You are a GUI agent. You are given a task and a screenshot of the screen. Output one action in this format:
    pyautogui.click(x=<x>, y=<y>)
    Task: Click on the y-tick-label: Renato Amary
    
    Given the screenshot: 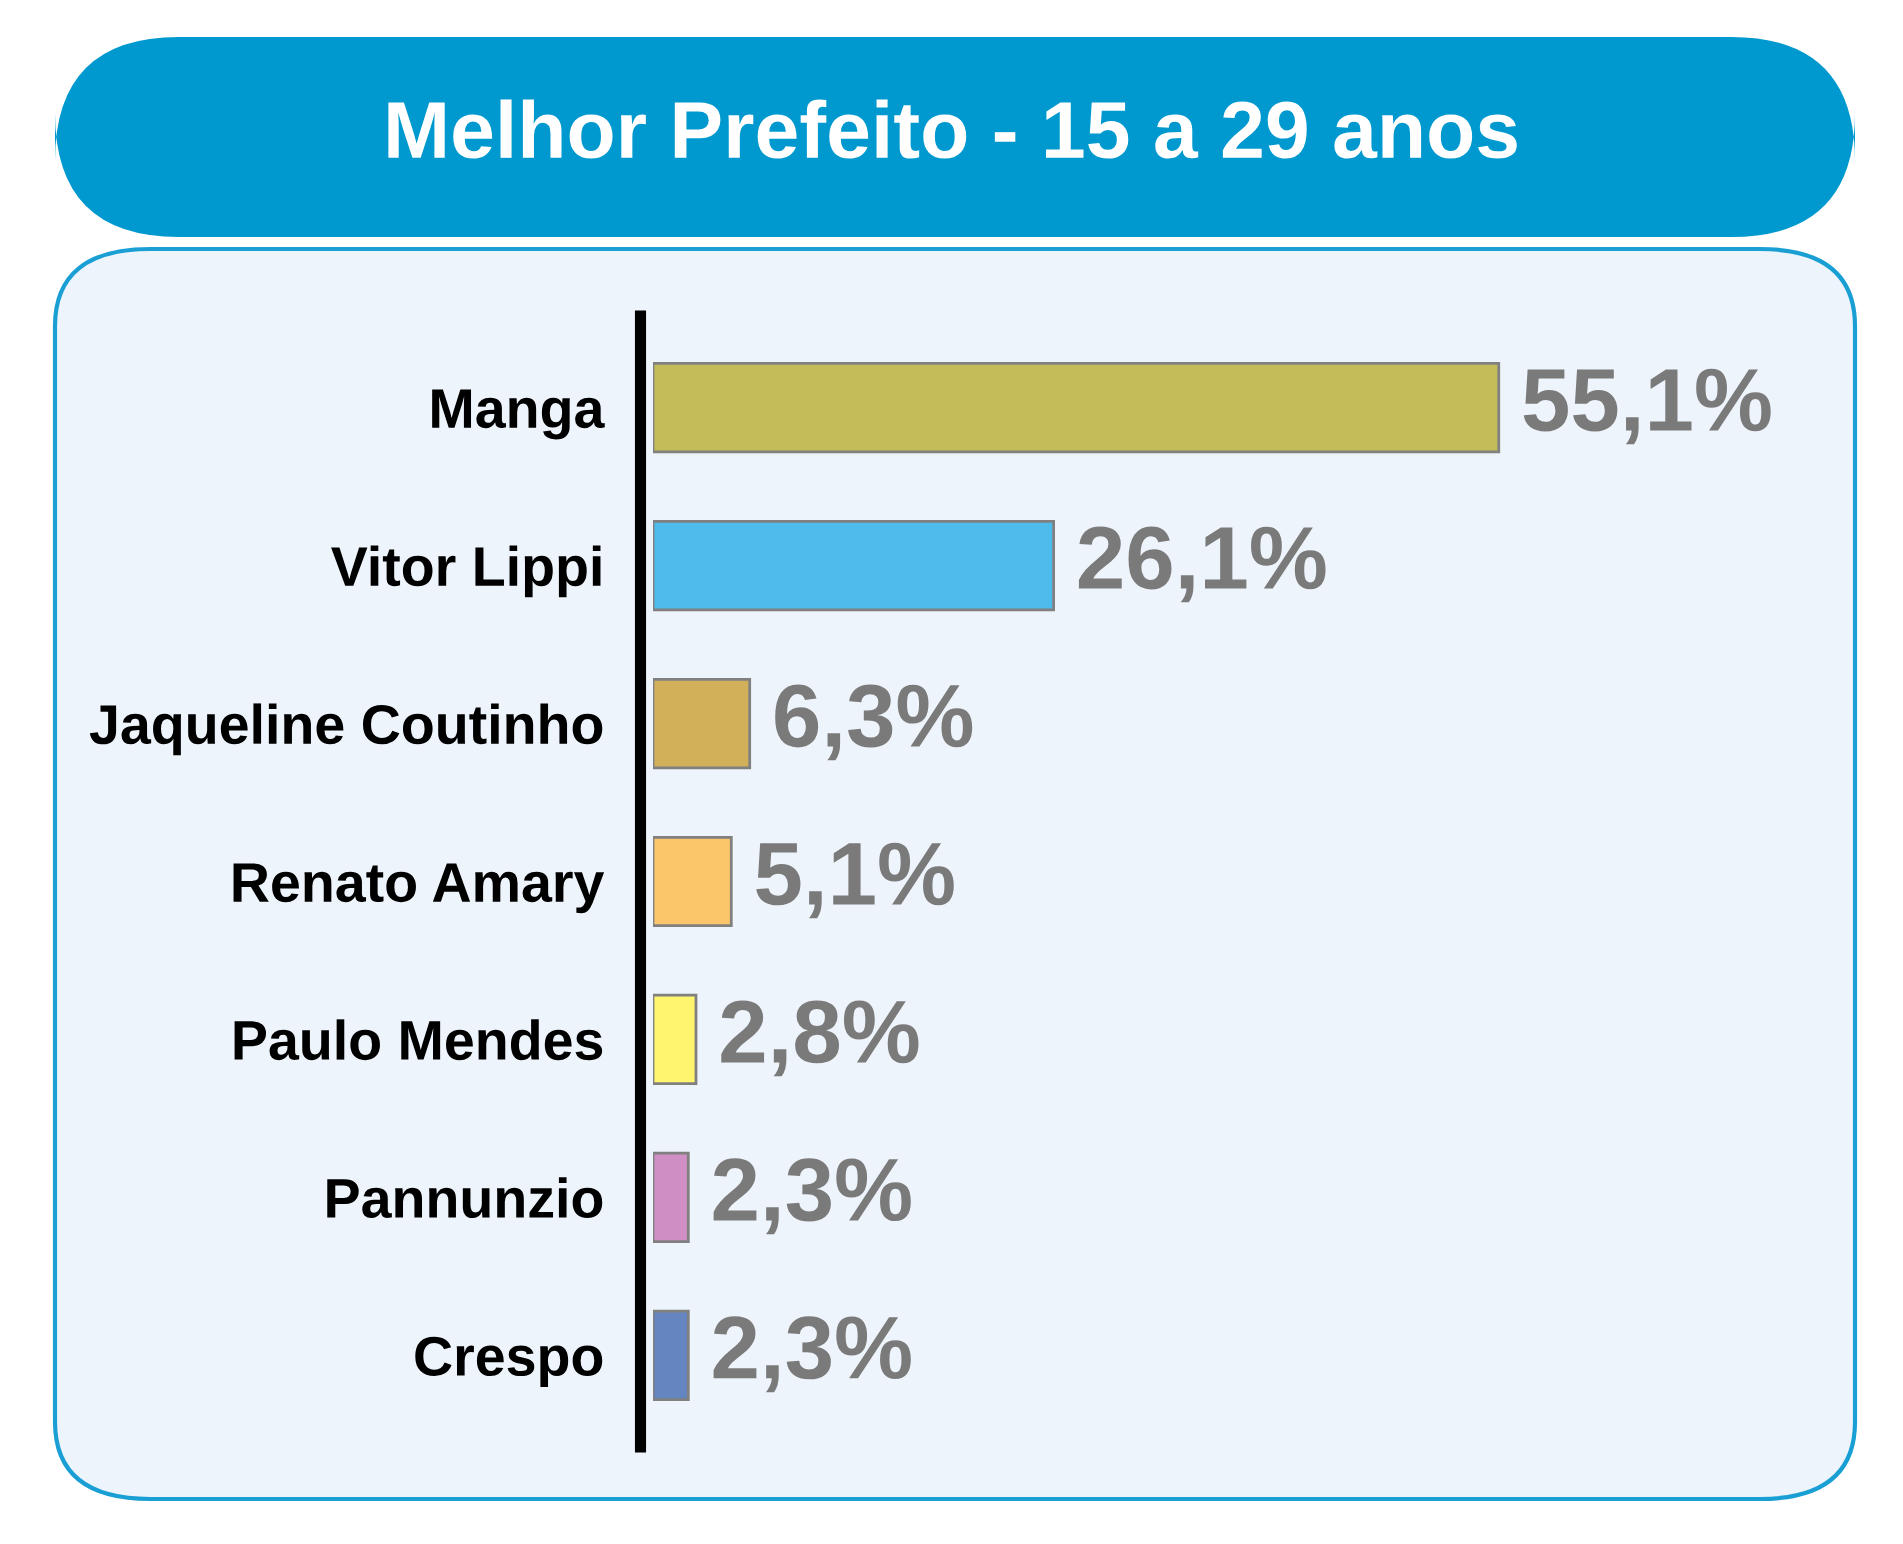 What is the action you would take?
    pyautogui.click(x=419, y=888)
    